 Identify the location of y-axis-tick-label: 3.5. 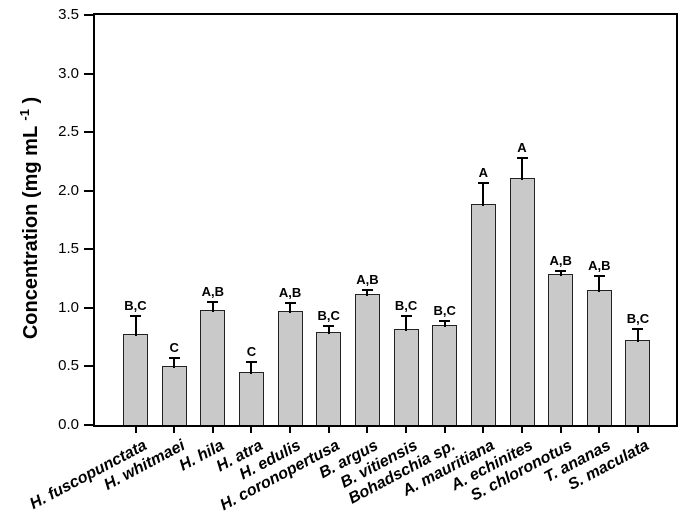
(68, 14).